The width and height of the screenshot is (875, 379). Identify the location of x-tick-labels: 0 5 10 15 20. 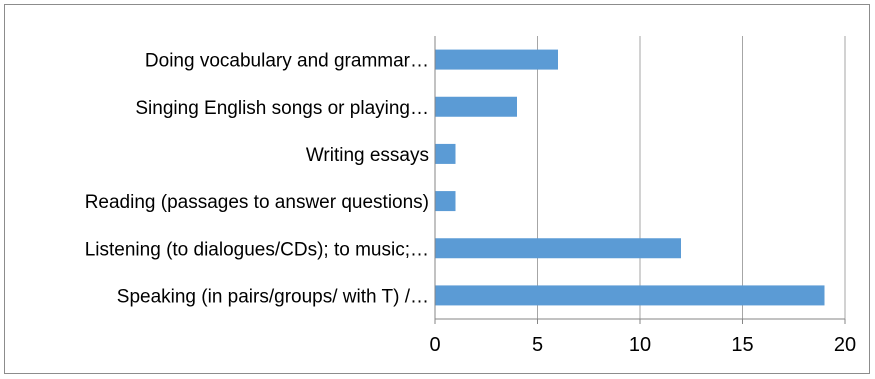
(642, 345).